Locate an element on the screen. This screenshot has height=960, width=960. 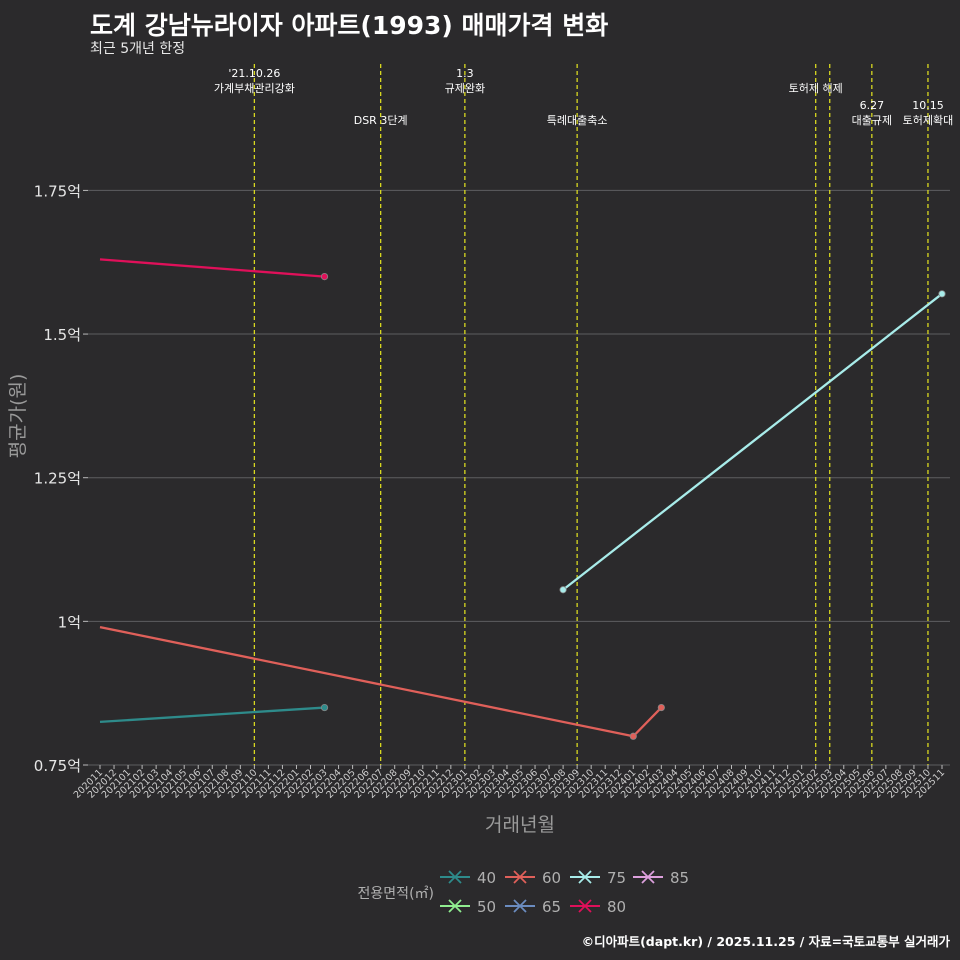
event-label: 토허제 해제 is located at coordinates (816, 88).